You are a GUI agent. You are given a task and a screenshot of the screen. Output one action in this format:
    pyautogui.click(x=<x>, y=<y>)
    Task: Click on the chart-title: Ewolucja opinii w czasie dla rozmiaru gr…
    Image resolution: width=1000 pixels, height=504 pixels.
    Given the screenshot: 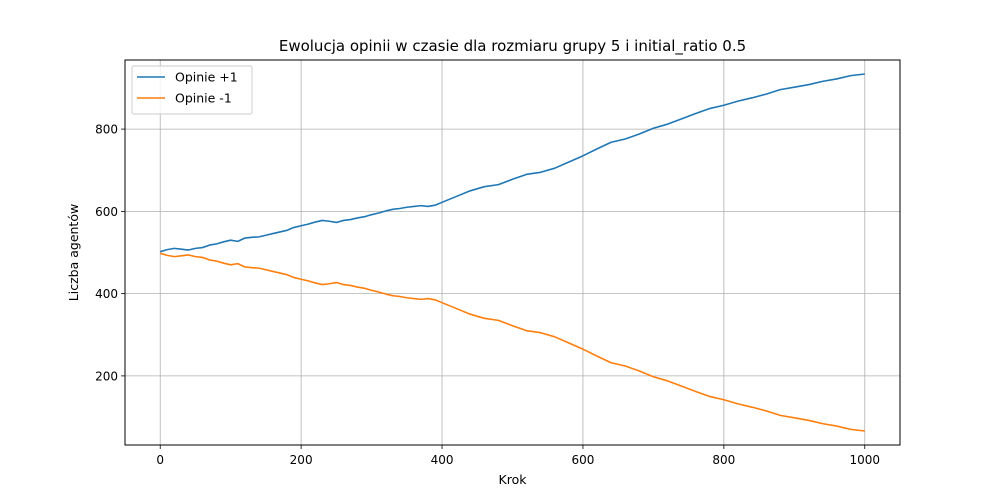 What is the action you would take?
    pyautogui.click(x=512, y=46)
    